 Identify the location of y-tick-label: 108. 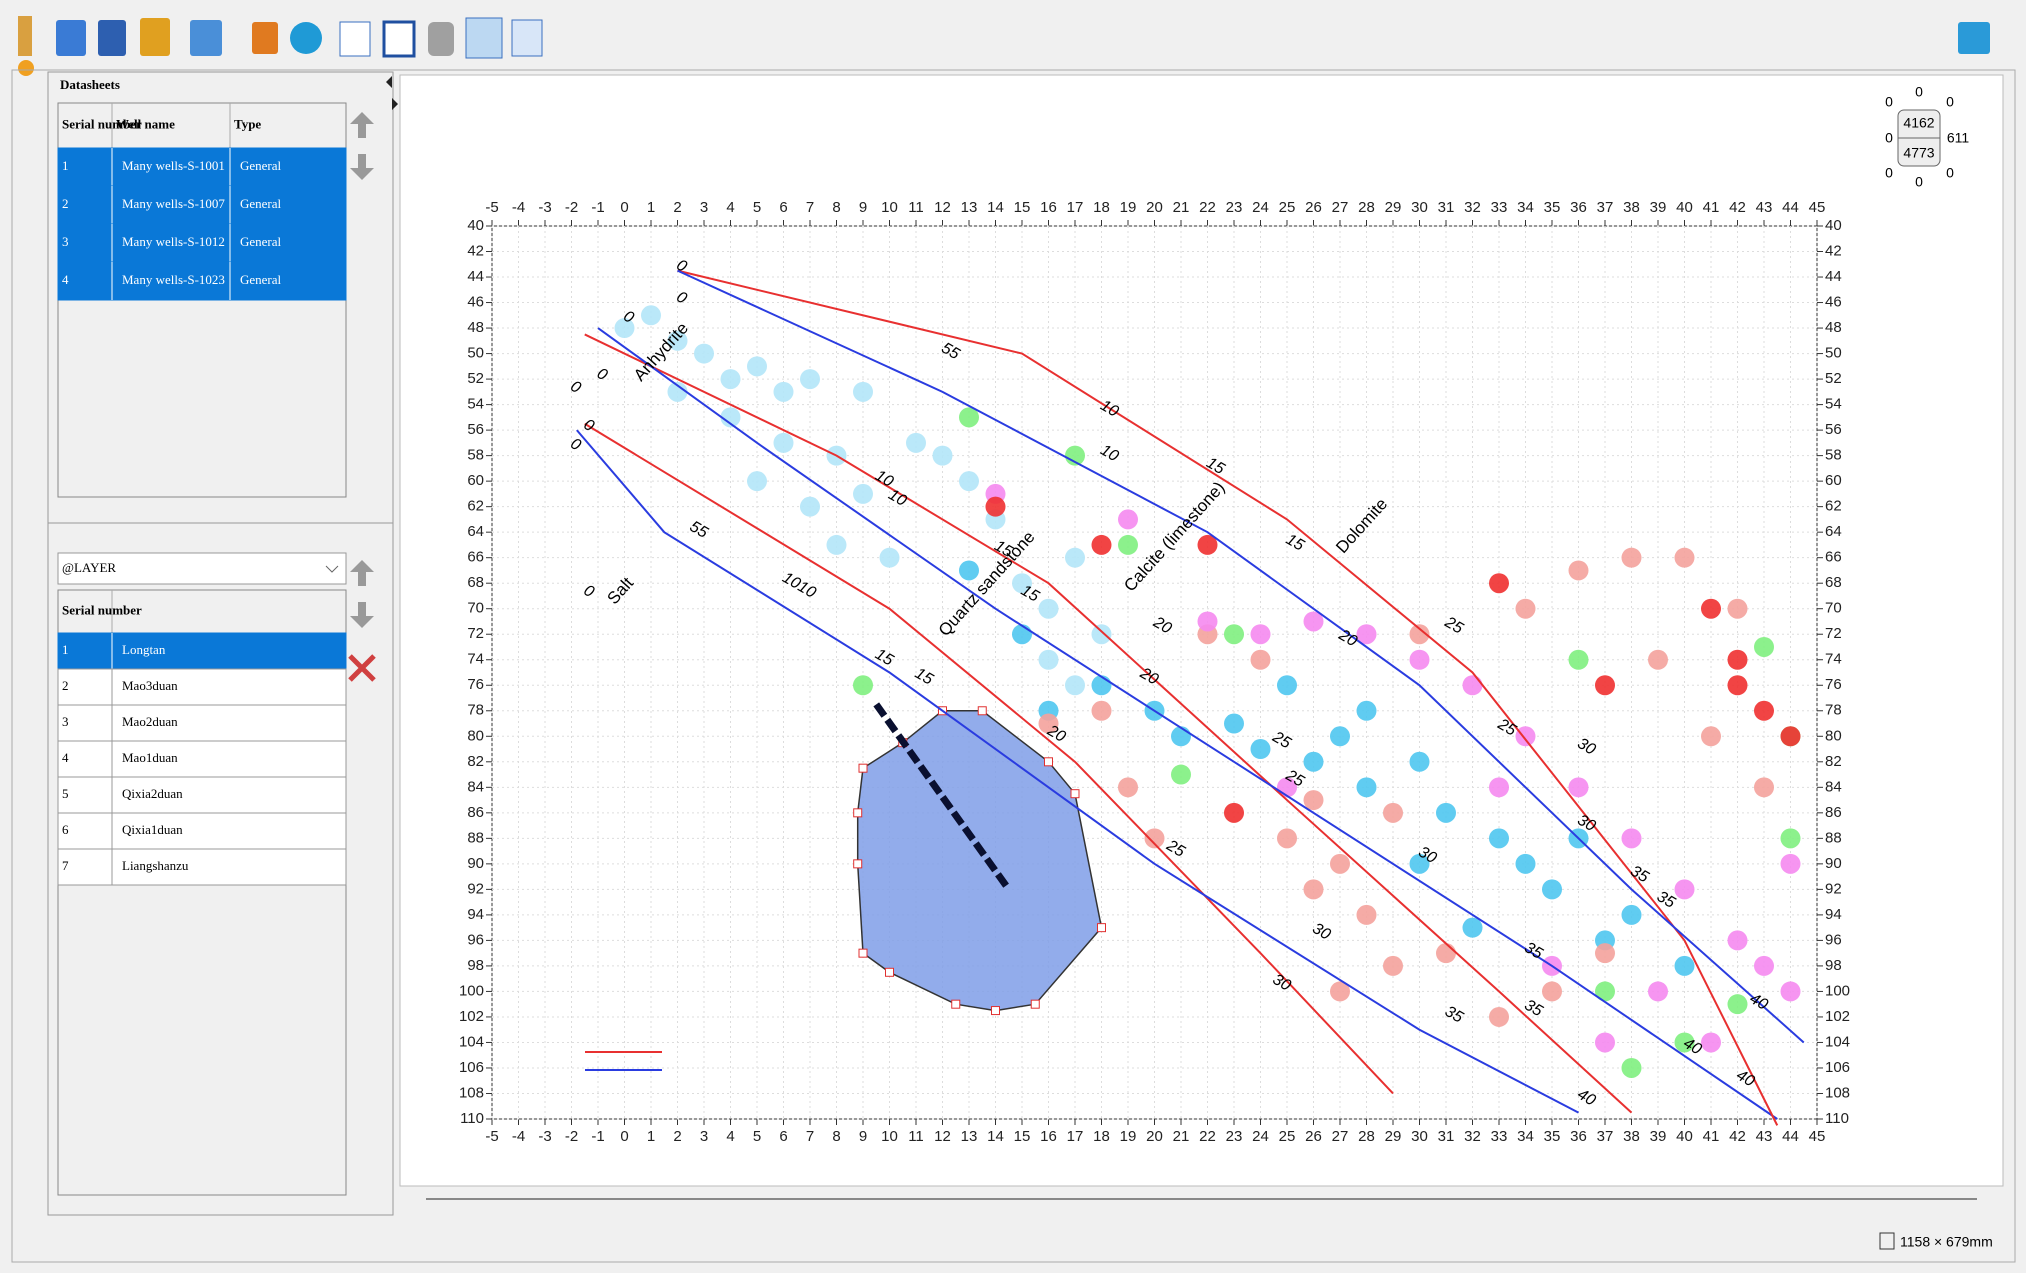
(1837, 1092).